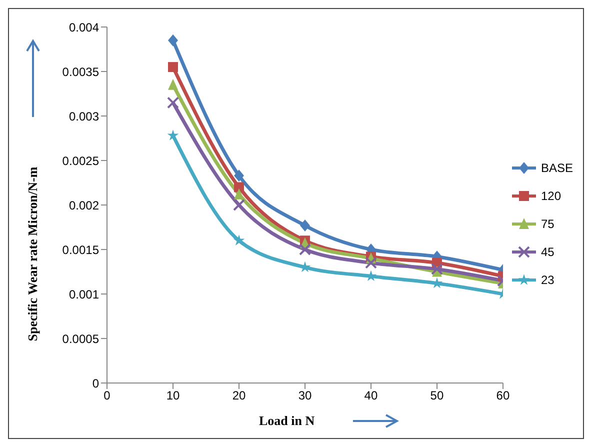 The width and height of the screenshot is (592, 447). What do you see at coordinates (81, 249) in the screenshot?
I see `y-tick-label: 0.0015` at bounding box center [81, 249].